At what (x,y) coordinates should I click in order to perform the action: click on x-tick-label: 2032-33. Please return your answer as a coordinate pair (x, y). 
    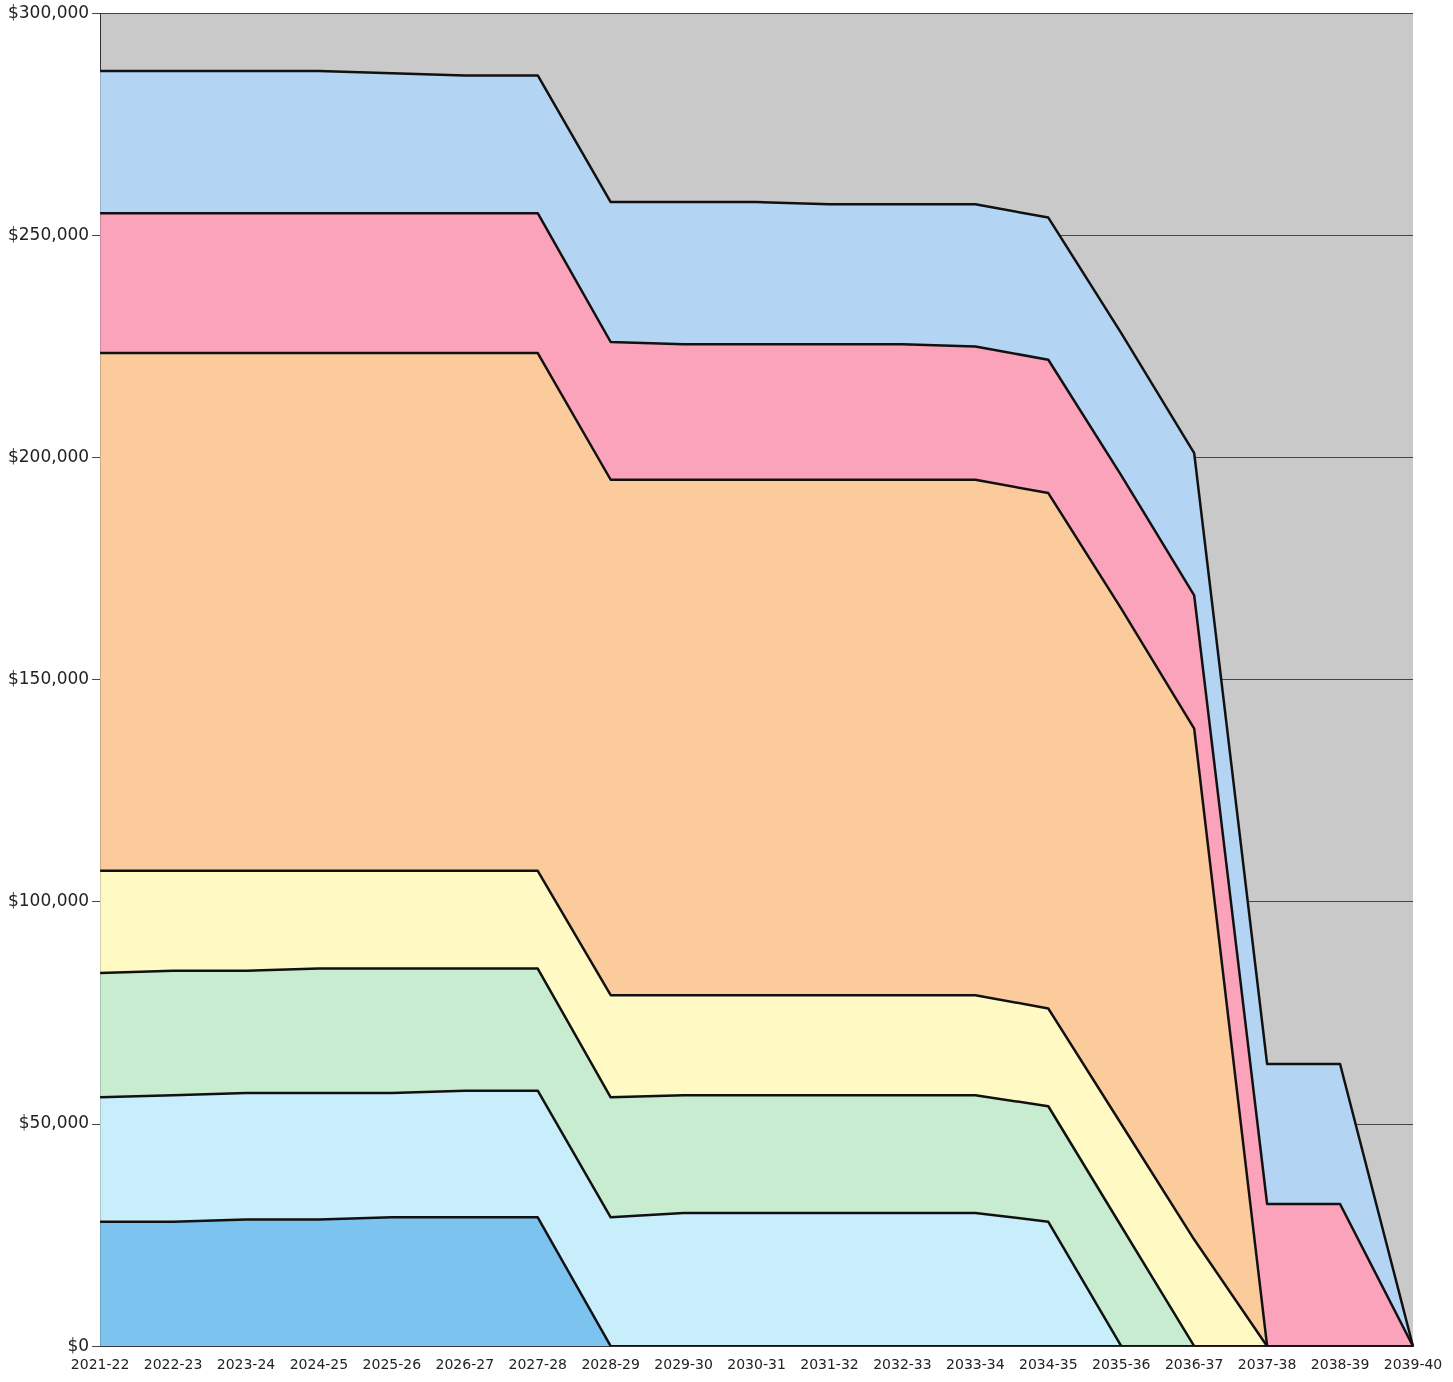
    Looking at the image, I should click on (902, 1364).